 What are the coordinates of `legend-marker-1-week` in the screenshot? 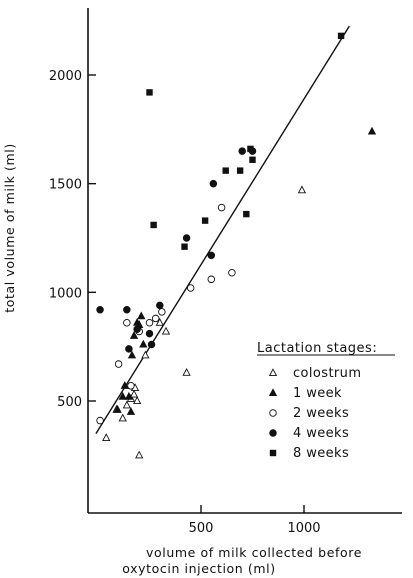 It's located at (273, 392).